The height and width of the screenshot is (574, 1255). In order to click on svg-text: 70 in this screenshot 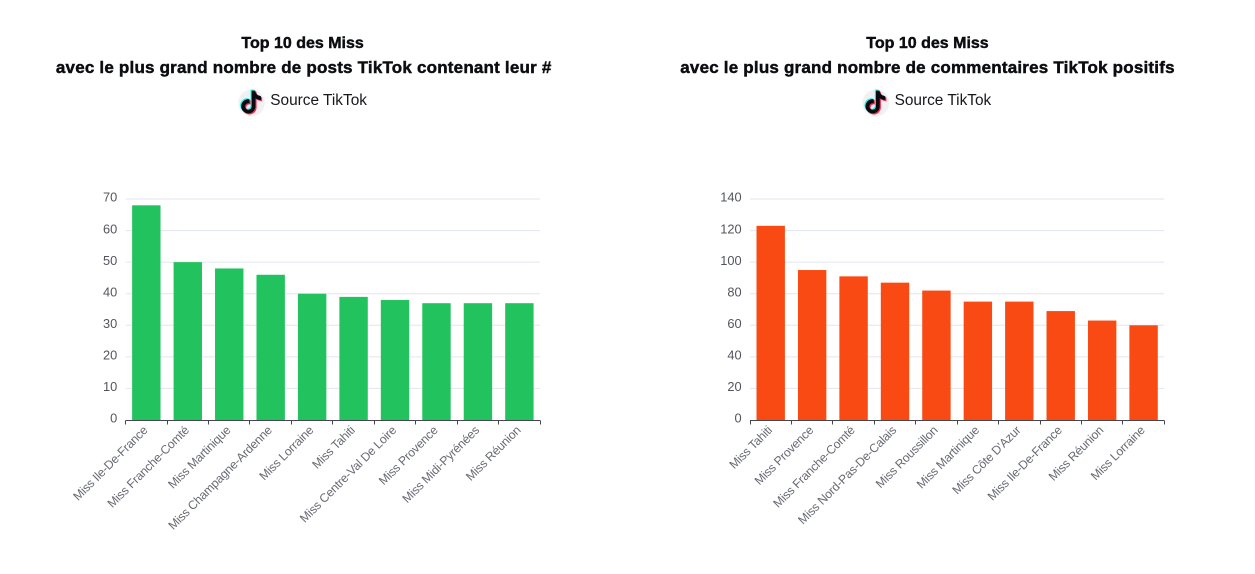, I will do `click(110, 197)`.